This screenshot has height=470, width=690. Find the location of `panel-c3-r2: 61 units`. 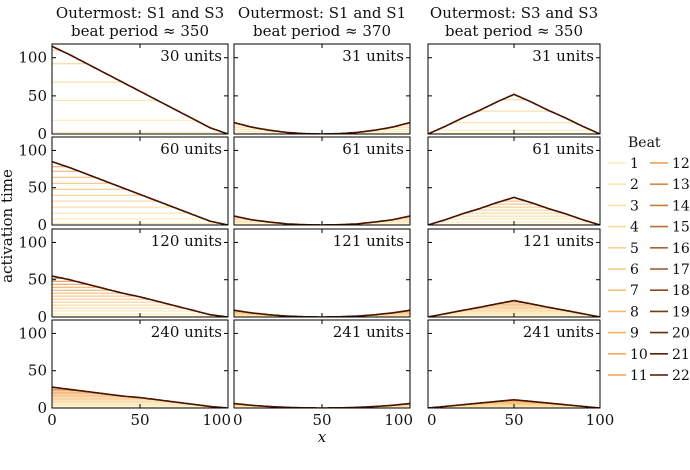

panel-c3-r2: 61 units is located at coordinates (514, 181).